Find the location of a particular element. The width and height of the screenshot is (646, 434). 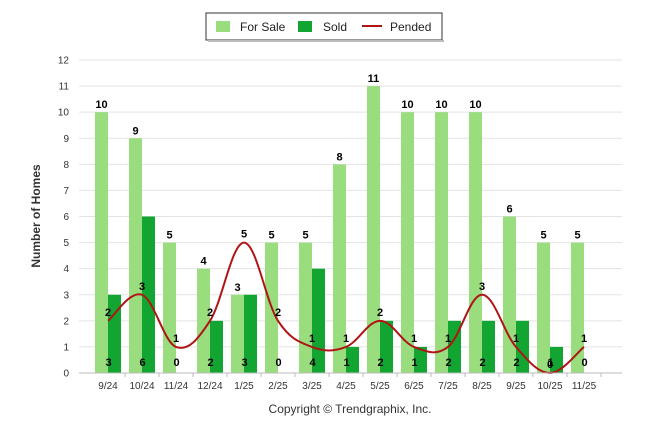

legend-swatch-sold is located at coordinates (305, 26).